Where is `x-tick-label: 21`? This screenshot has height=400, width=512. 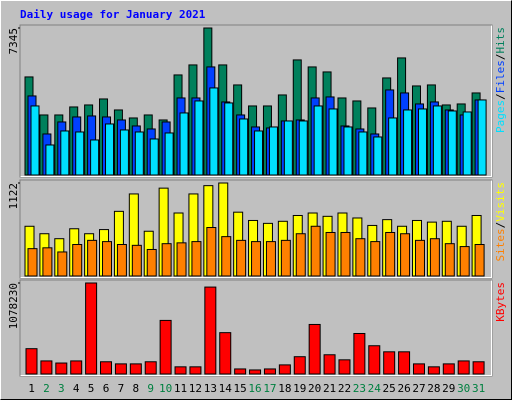 x-tick-label: 21 is located at coordinates (329, 388).